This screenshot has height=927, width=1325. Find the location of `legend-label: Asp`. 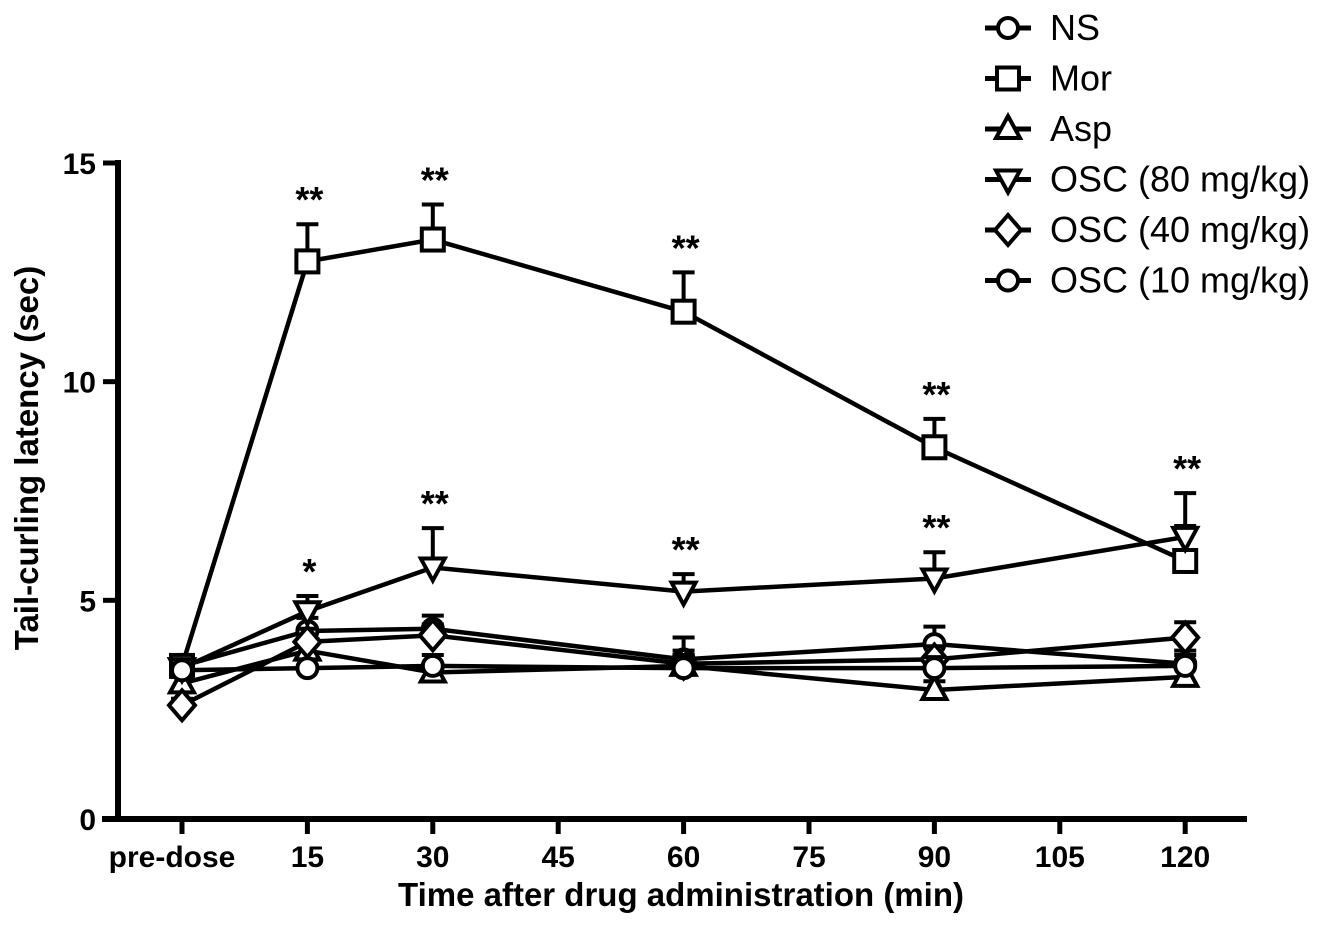

legend-label: Asp is located at coordinates (1081, 128).